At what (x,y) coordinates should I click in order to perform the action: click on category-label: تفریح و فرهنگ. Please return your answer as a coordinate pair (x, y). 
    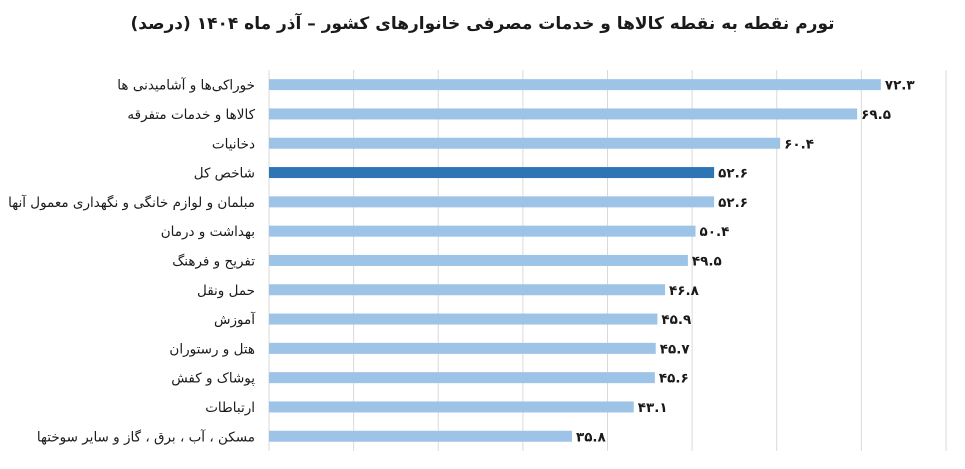
    Looking at the image, I should click on (213, 261).